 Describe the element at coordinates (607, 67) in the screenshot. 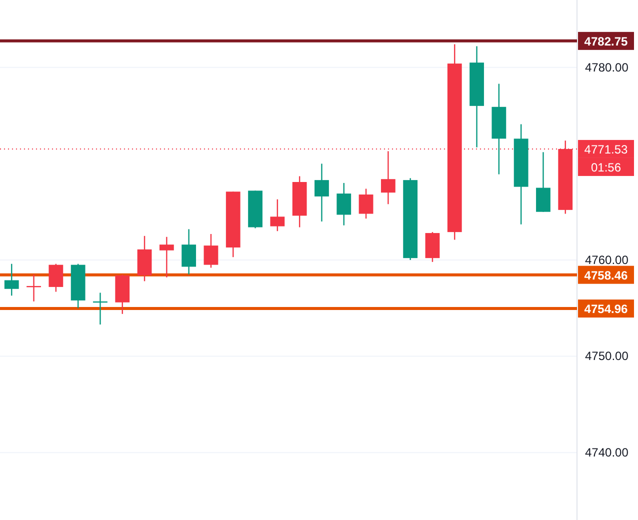

I see `y-tick-label: 4780.00` at that location.